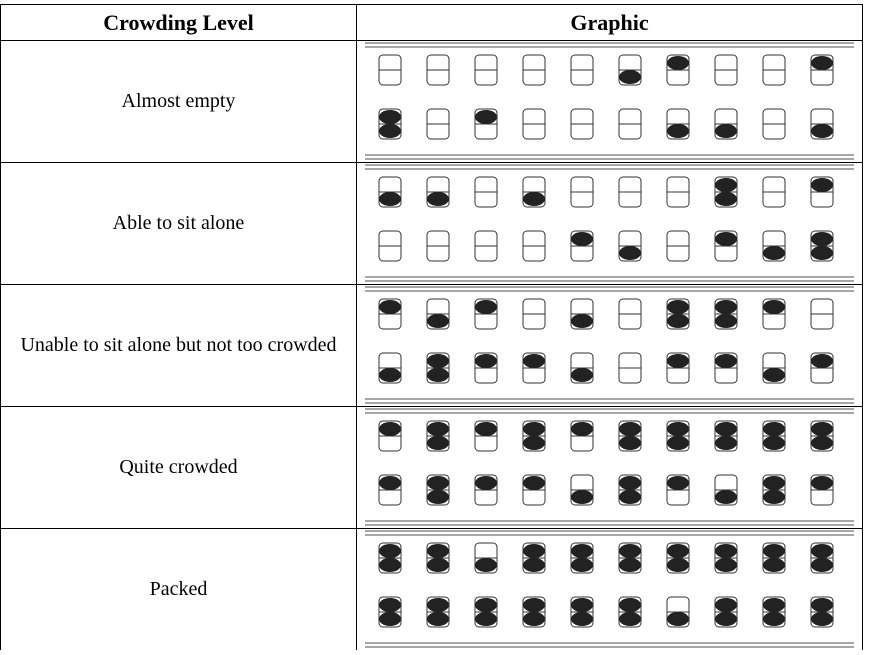 This screenshot has width=873, height=655. I want to click on header-cell: Crowding Level, so click(178, 22).